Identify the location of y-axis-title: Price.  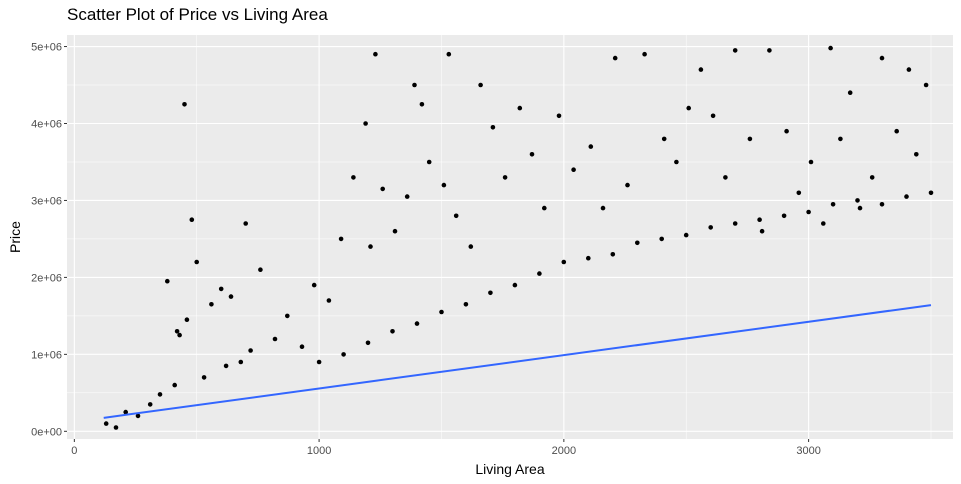
(15, 237).